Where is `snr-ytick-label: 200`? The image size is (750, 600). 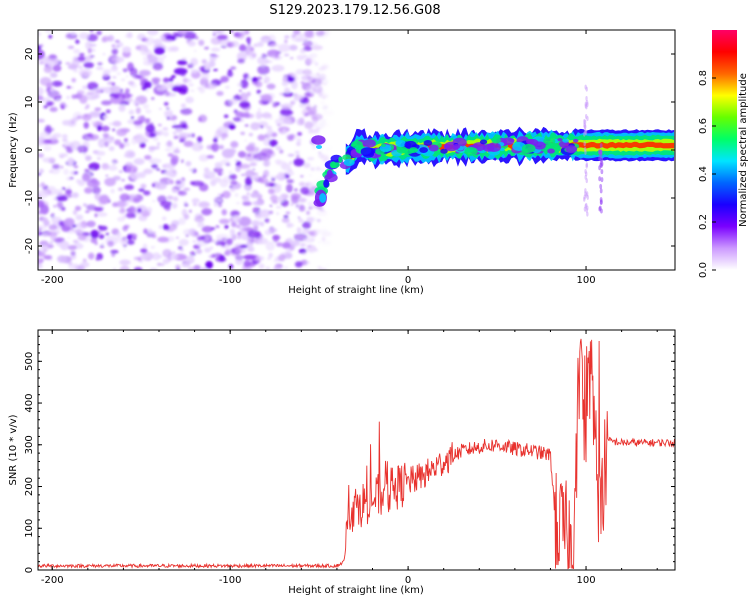 snr-ytick-label: 200 is located at coordinates (29, 486).